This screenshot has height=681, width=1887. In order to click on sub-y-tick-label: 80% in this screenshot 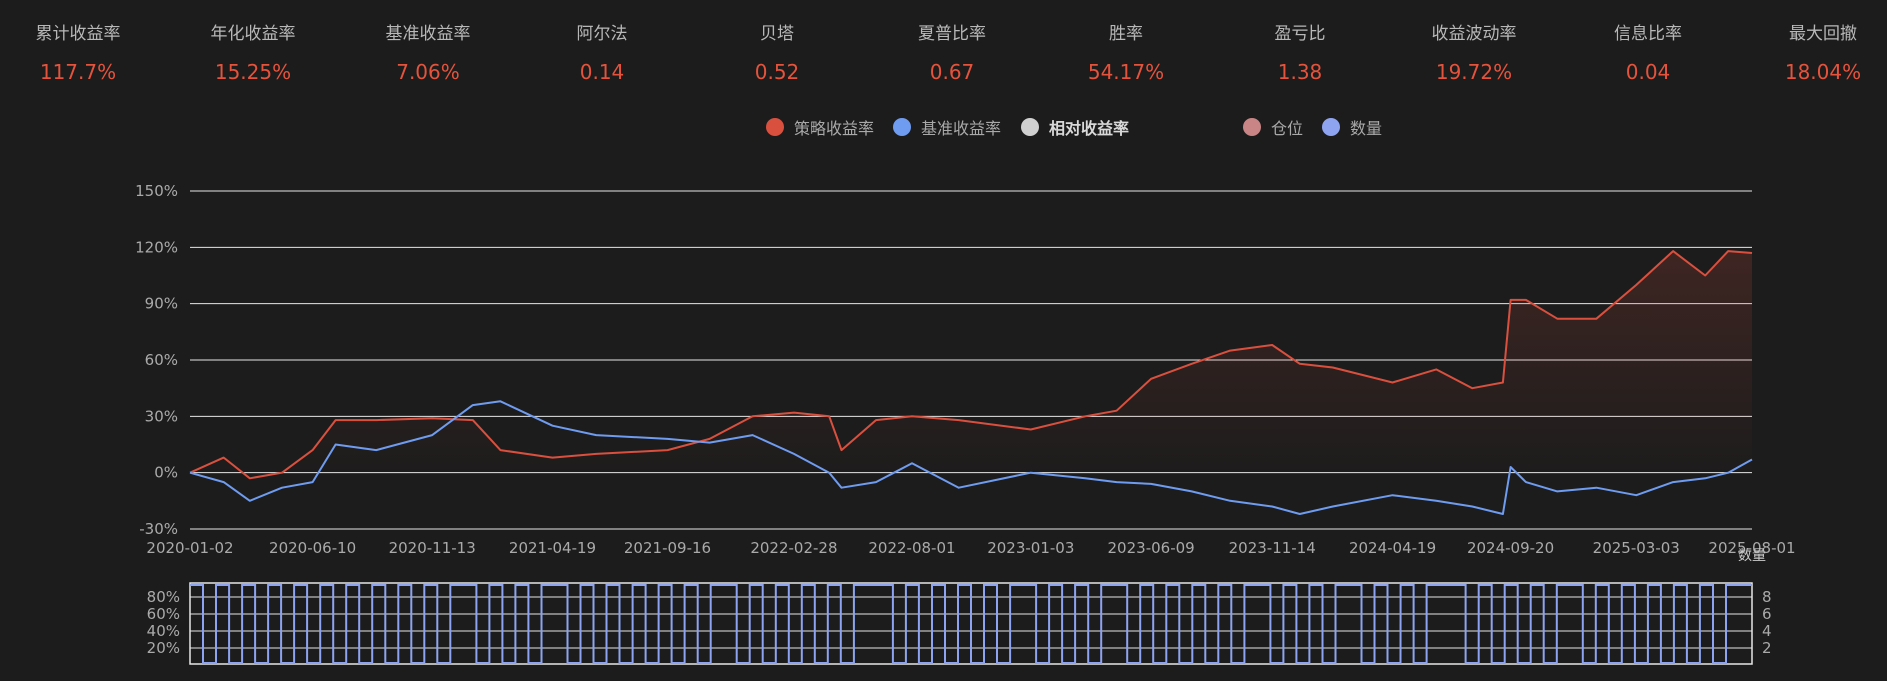, I will do `click(163, 597)`.